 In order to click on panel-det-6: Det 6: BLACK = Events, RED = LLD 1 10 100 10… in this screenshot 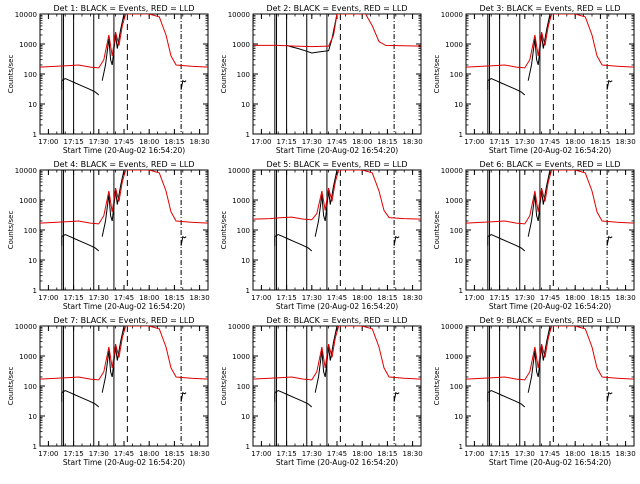, I will do `click(534, 235)`.